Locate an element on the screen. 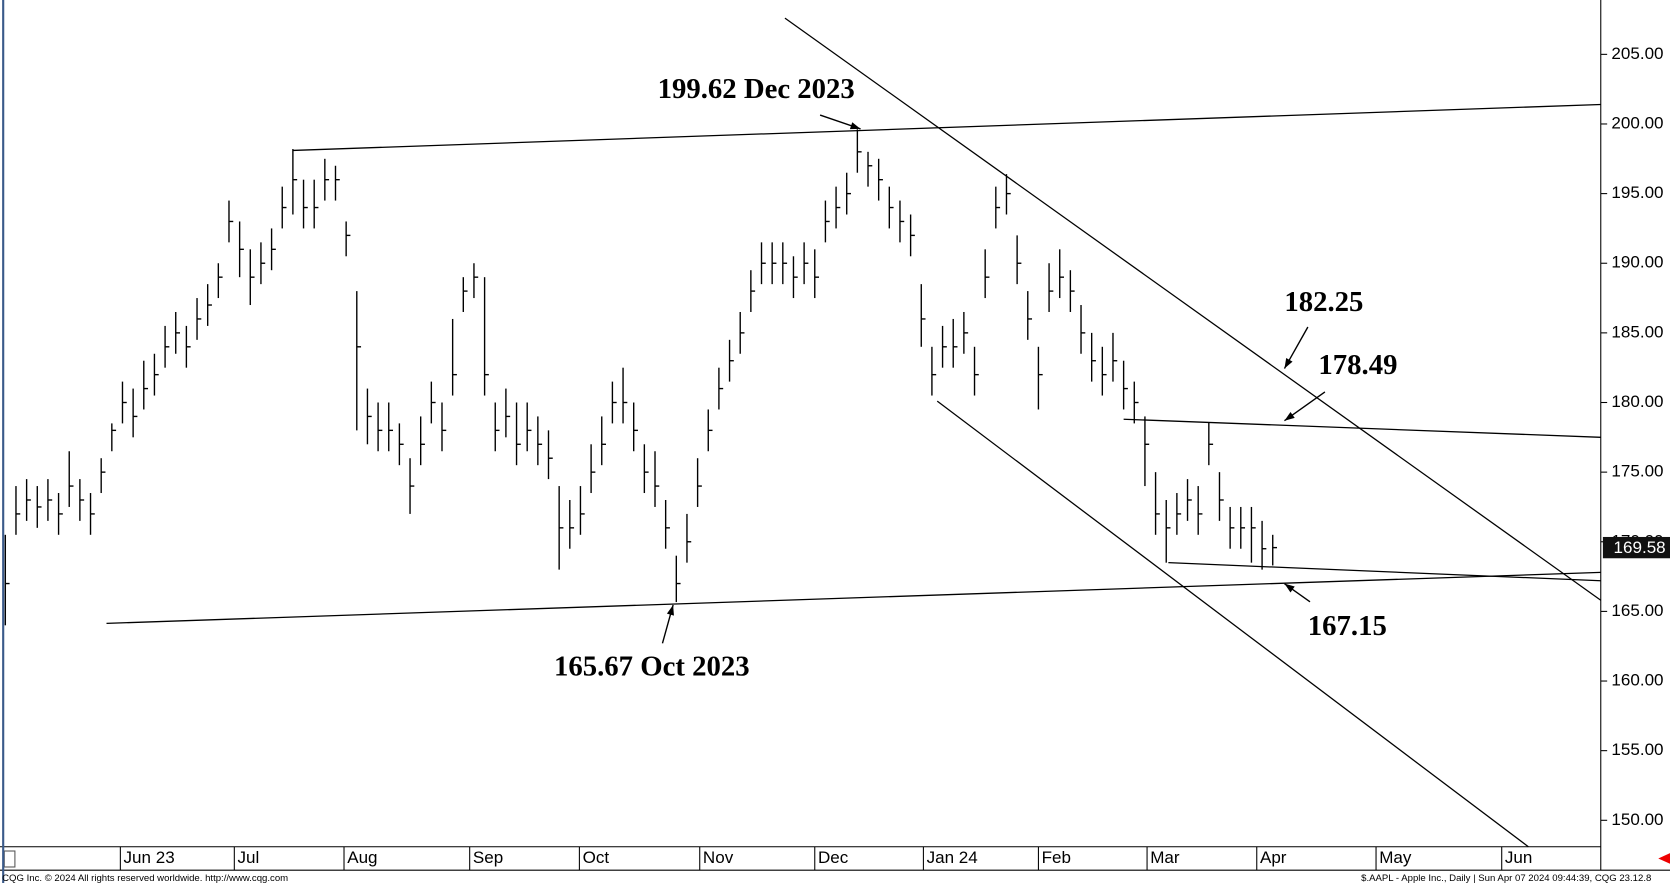 The width and height of the screenshot is (1670, 883). scroll-arrow is located at coordinates (1664, 858).